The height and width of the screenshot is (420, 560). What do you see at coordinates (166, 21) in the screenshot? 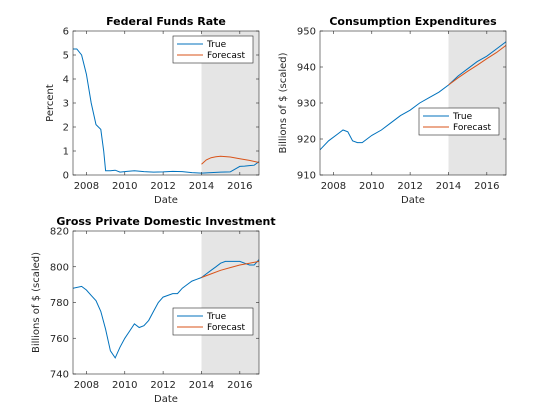
I see `chart-title: Federal Funds Rate` at bounding box center [166, 21].